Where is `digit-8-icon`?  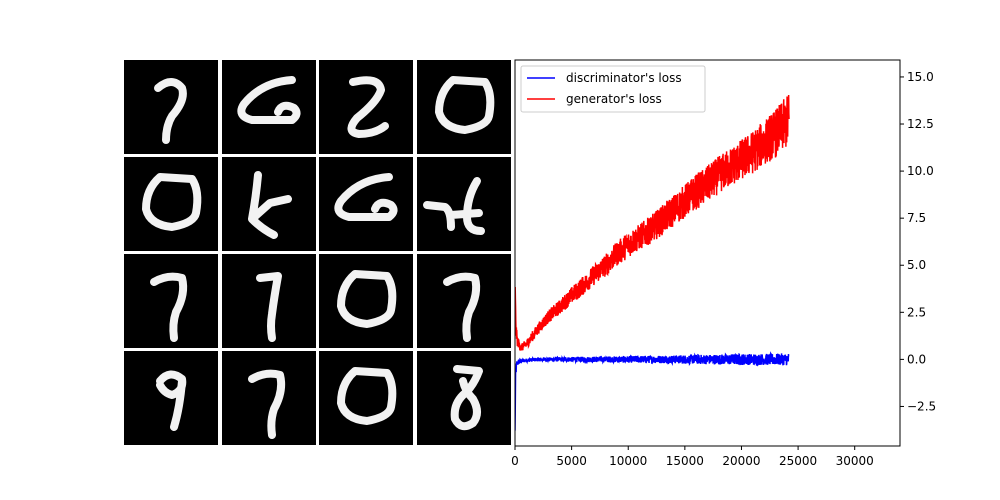 digit-8-icon is located at coordinates (466, 398).